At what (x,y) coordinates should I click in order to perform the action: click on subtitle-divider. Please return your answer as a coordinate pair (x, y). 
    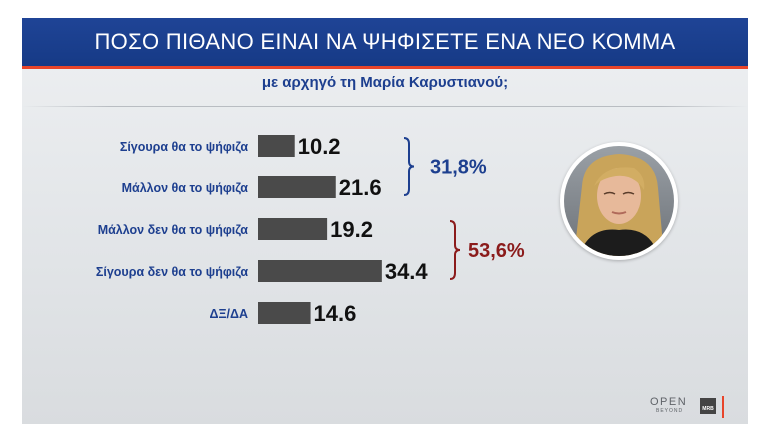
    Looking at the image, I should click on (385, 106).